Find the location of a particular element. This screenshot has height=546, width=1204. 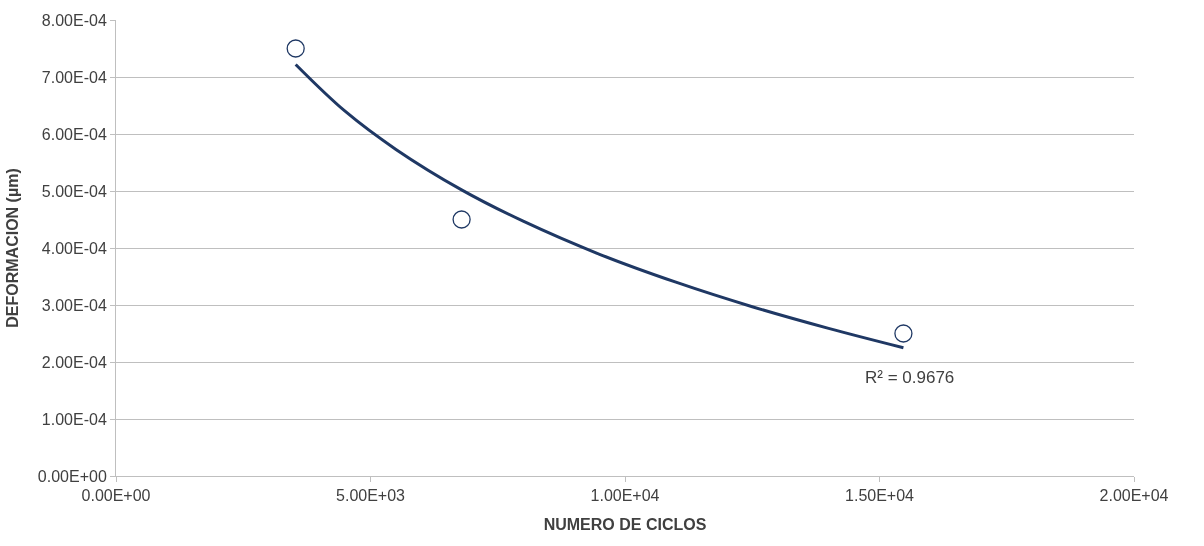

x-tick-label: 0.00E+00 is located at coordinates (116, 496).